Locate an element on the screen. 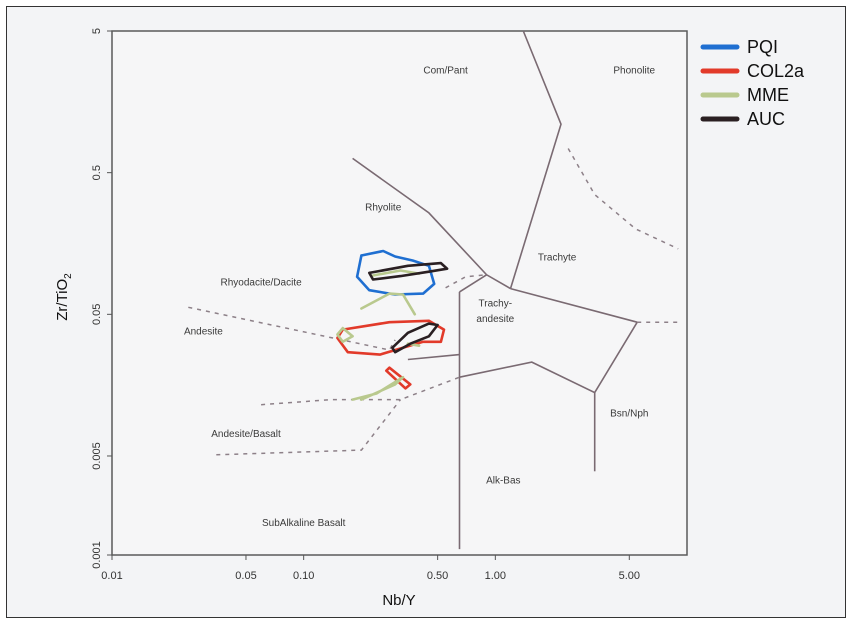 The image size is (852, 622). field-label-9: Andesite/Basalt is located at coordinates (246, 434).